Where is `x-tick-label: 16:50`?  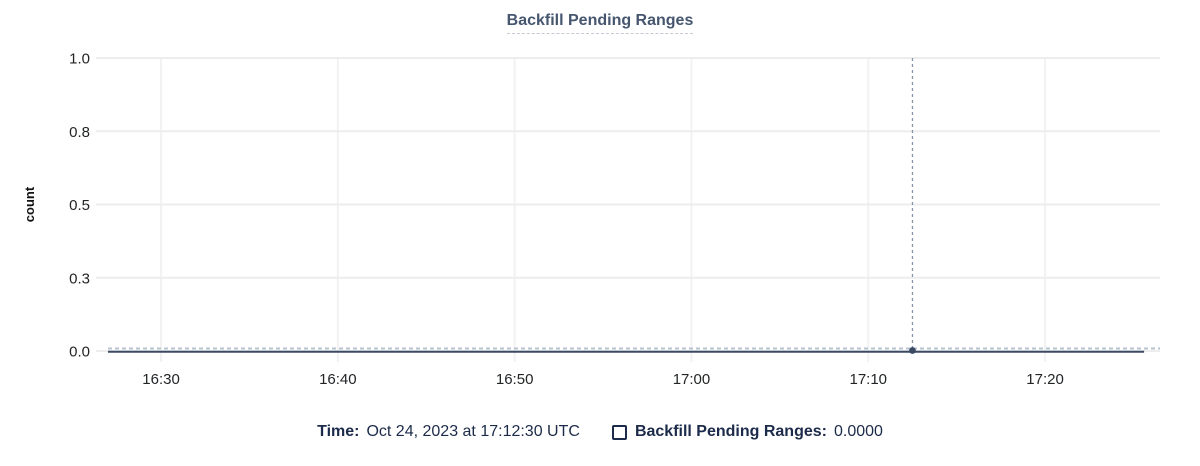 x-tick-label: 16:50 is located at coordinates (515, 379).